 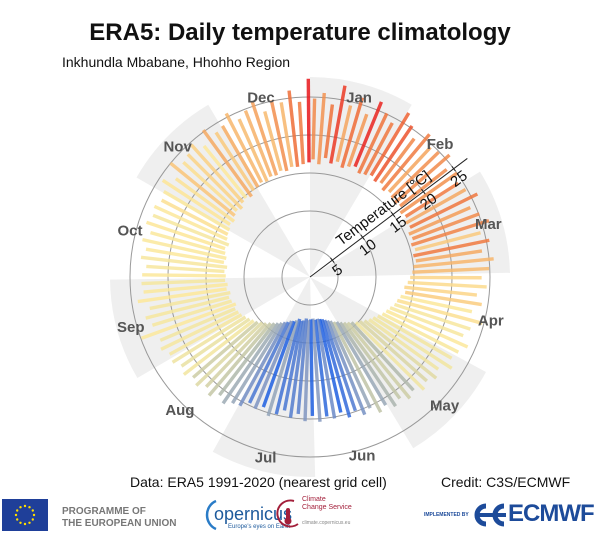 I want to click on c3s-name: Climate Change Service, so click(x=332, y=504).